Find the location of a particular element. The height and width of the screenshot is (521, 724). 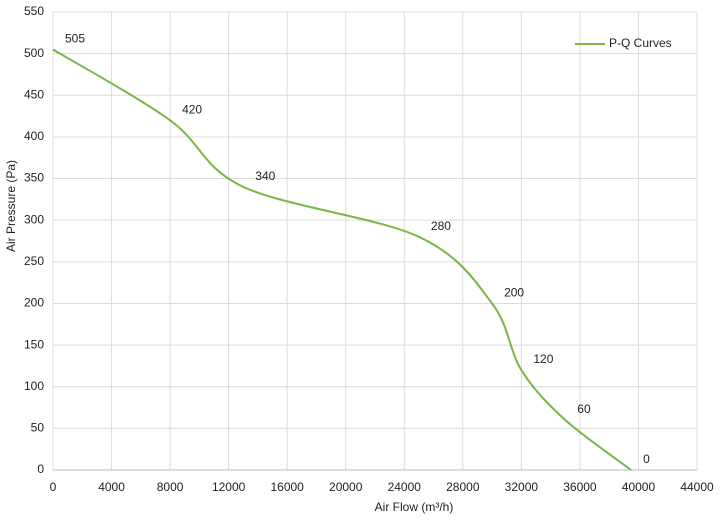

x-tick-label: 20000 is located at coordinates (346, 487).